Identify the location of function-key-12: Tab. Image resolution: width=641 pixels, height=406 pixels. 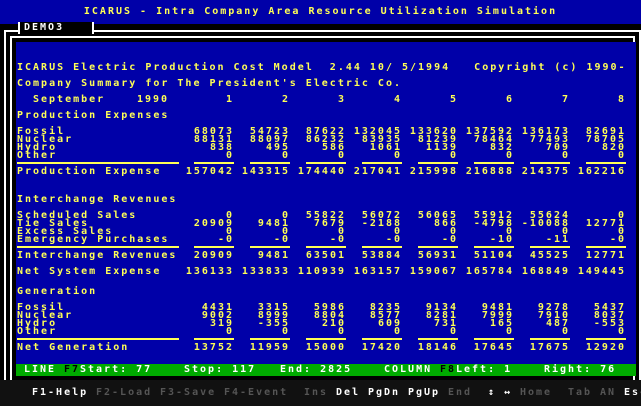
(580, 392).